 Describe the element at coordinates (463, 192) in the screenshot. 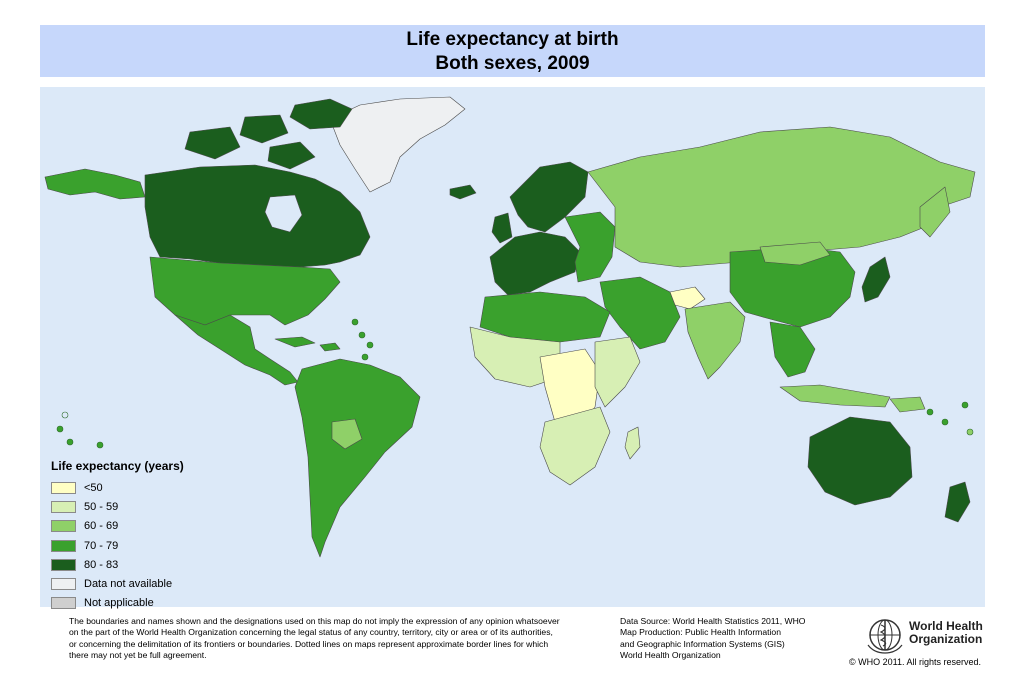

I see `iceland-region` at that location.